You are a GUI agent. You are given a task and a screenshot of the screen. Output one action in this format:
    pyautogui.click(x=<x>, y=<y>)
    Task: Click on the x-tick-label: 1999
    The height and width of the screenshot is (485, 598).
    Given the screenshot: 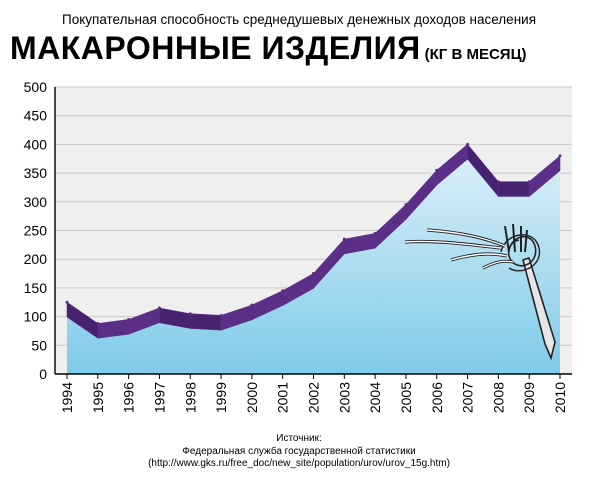 What is the action you would take?
    pyautogui.click(x=221, y=397)
    